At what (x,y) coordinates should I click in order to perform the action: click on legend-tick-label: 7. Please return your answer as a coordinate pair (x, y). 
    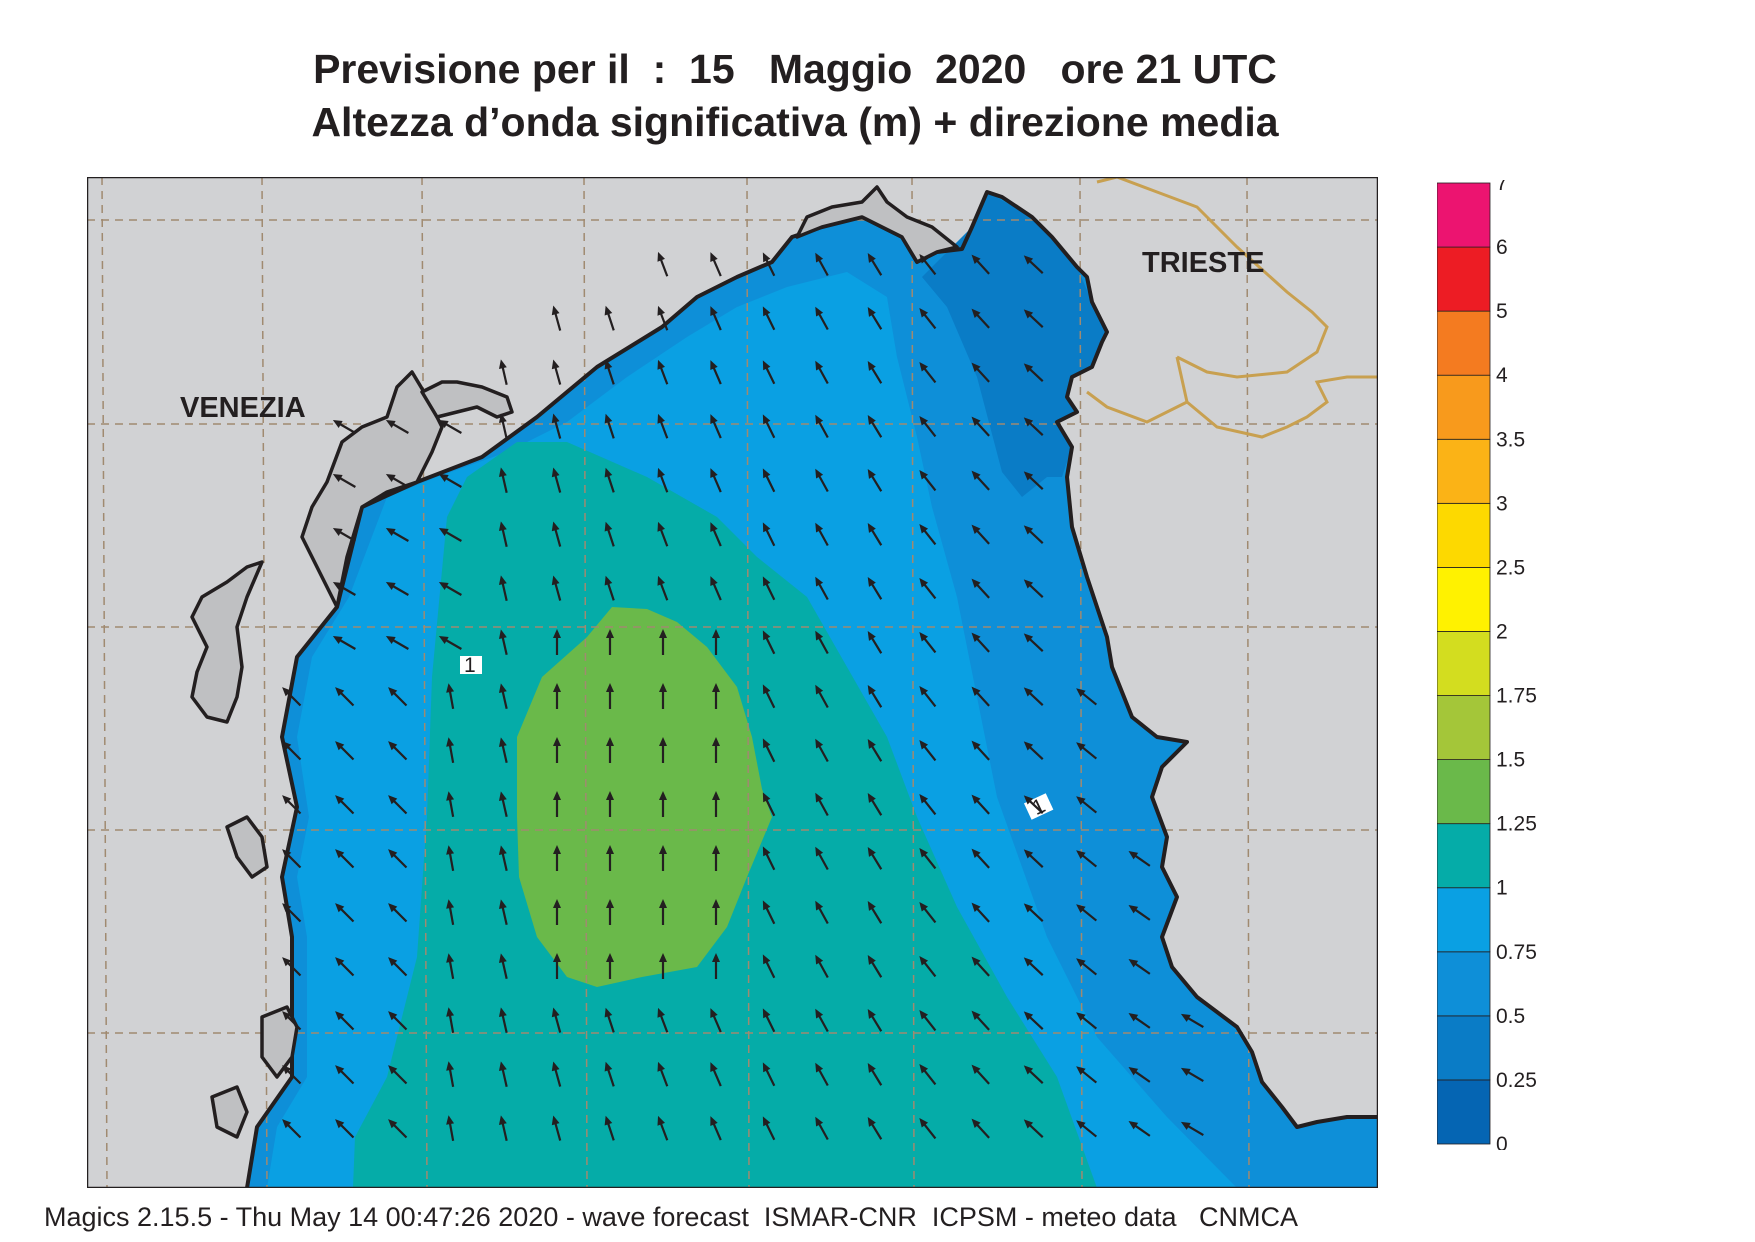
    Looking at the image, I should click on (1502, 187).